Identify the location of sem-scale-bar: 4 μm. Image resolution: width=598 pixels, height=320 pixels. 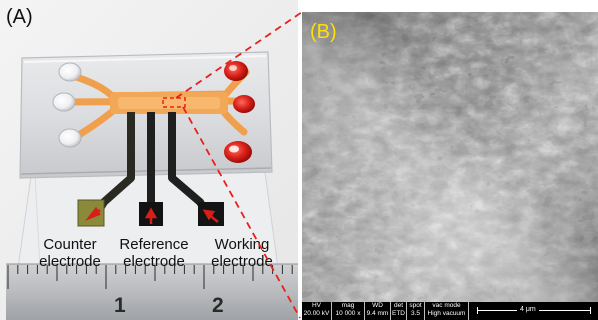
(534, 310).